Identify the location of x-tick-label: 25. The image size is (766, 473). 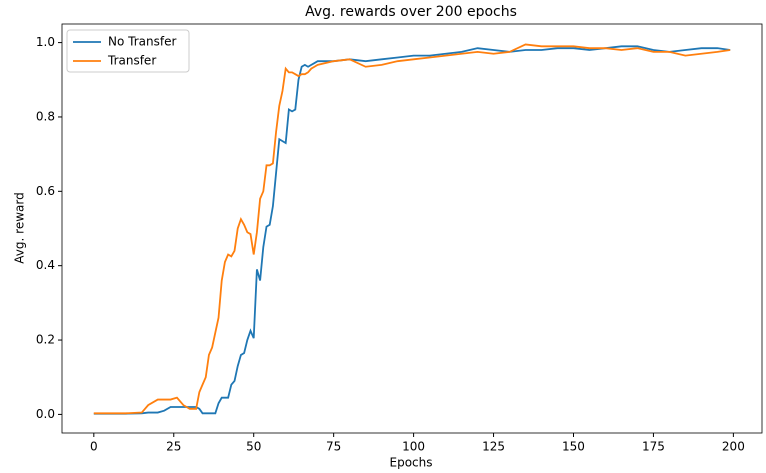
(173, 447).